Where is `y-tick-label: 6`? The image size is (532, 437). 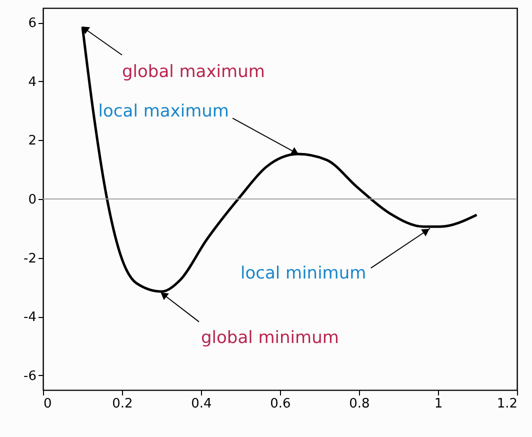 y-tick-label: 6 is located at coordinates (32, 24).